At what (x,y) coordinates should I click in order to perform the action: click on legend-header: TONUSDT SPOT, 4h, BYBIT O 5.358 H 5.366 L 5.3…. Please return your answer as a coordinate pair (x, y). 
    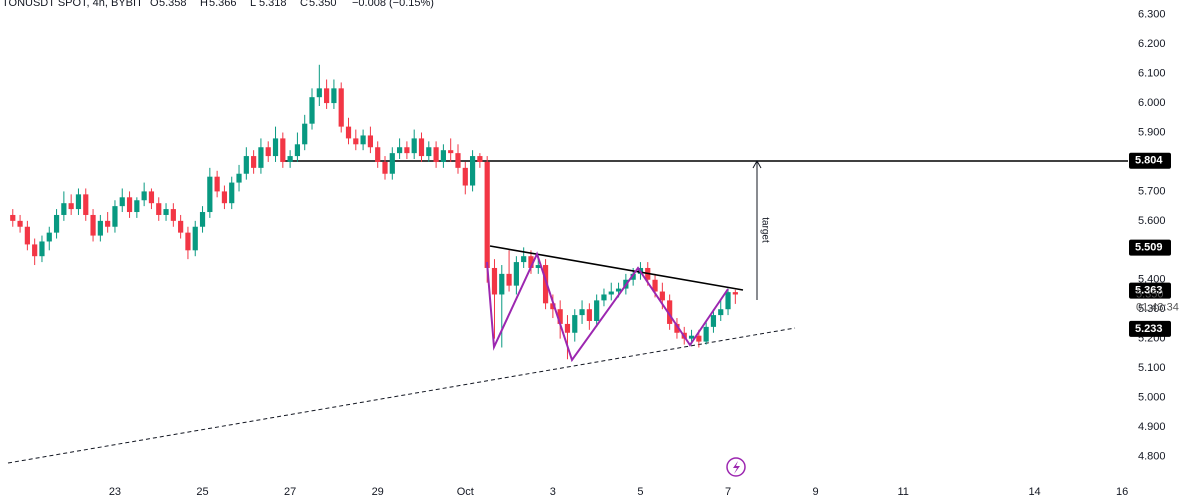
    Looking at the image, I should click on (218, 4).